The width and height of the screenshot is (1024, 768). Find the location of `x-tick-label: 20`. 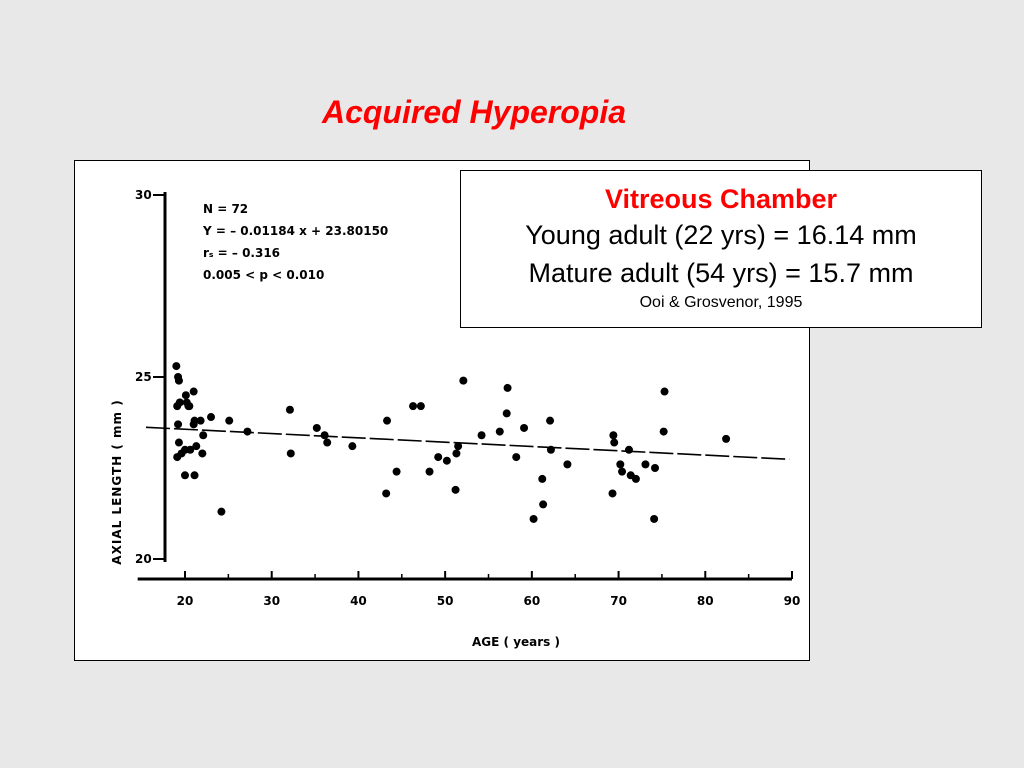

x-tick-label: 20 is located at coordinates (185, 601).